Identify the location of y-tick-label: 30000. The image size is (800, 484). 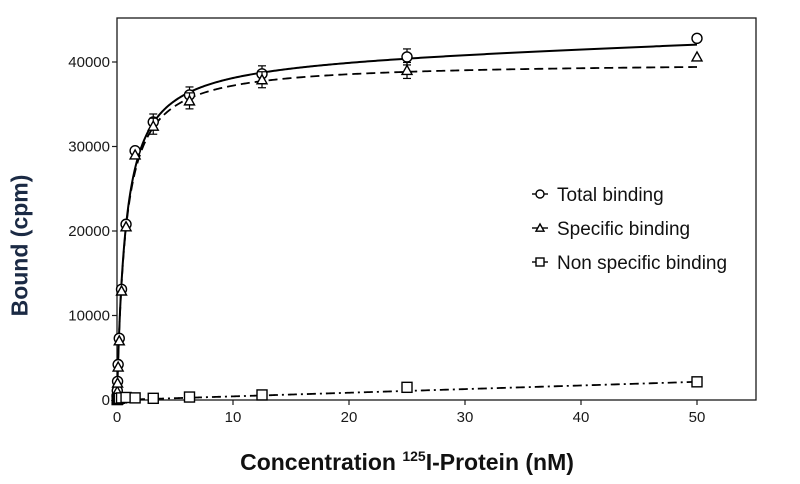
(89, 147).